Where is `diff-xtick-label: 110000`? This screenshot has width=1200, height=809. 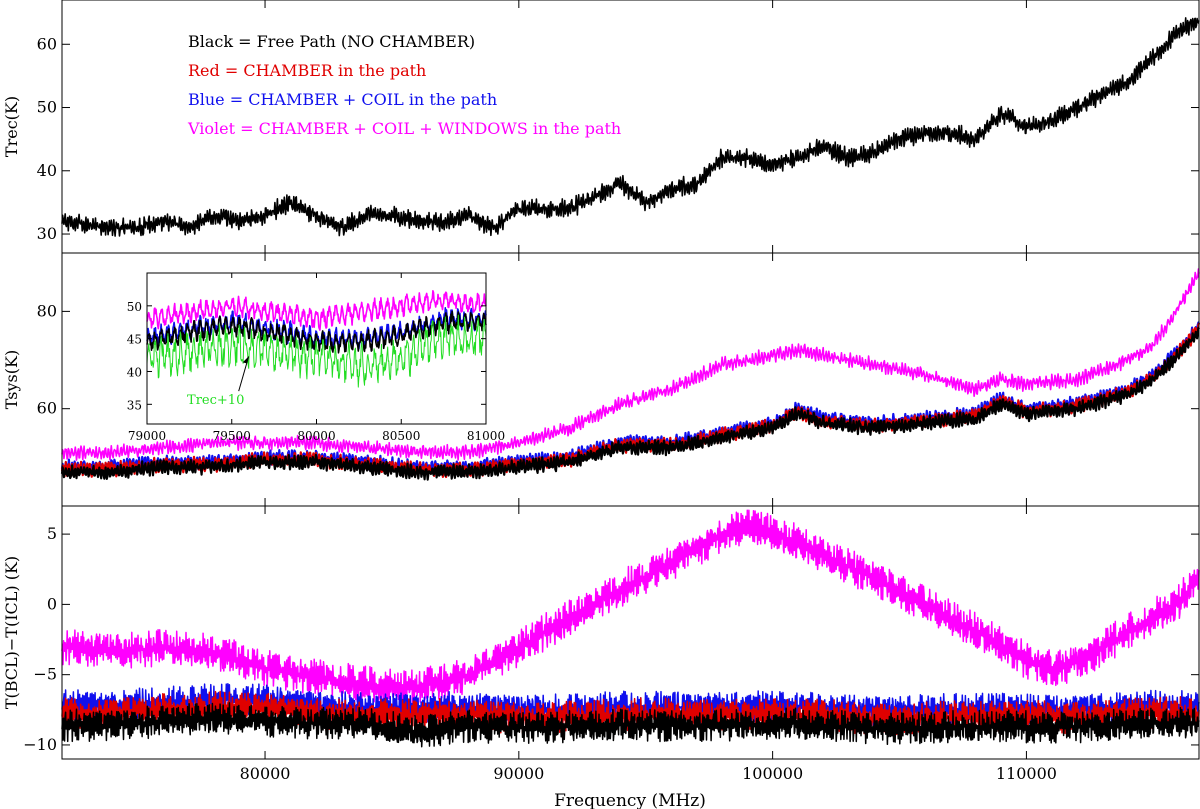
diff-xtick-label: 110000 is located at coordinates (1026, 773).